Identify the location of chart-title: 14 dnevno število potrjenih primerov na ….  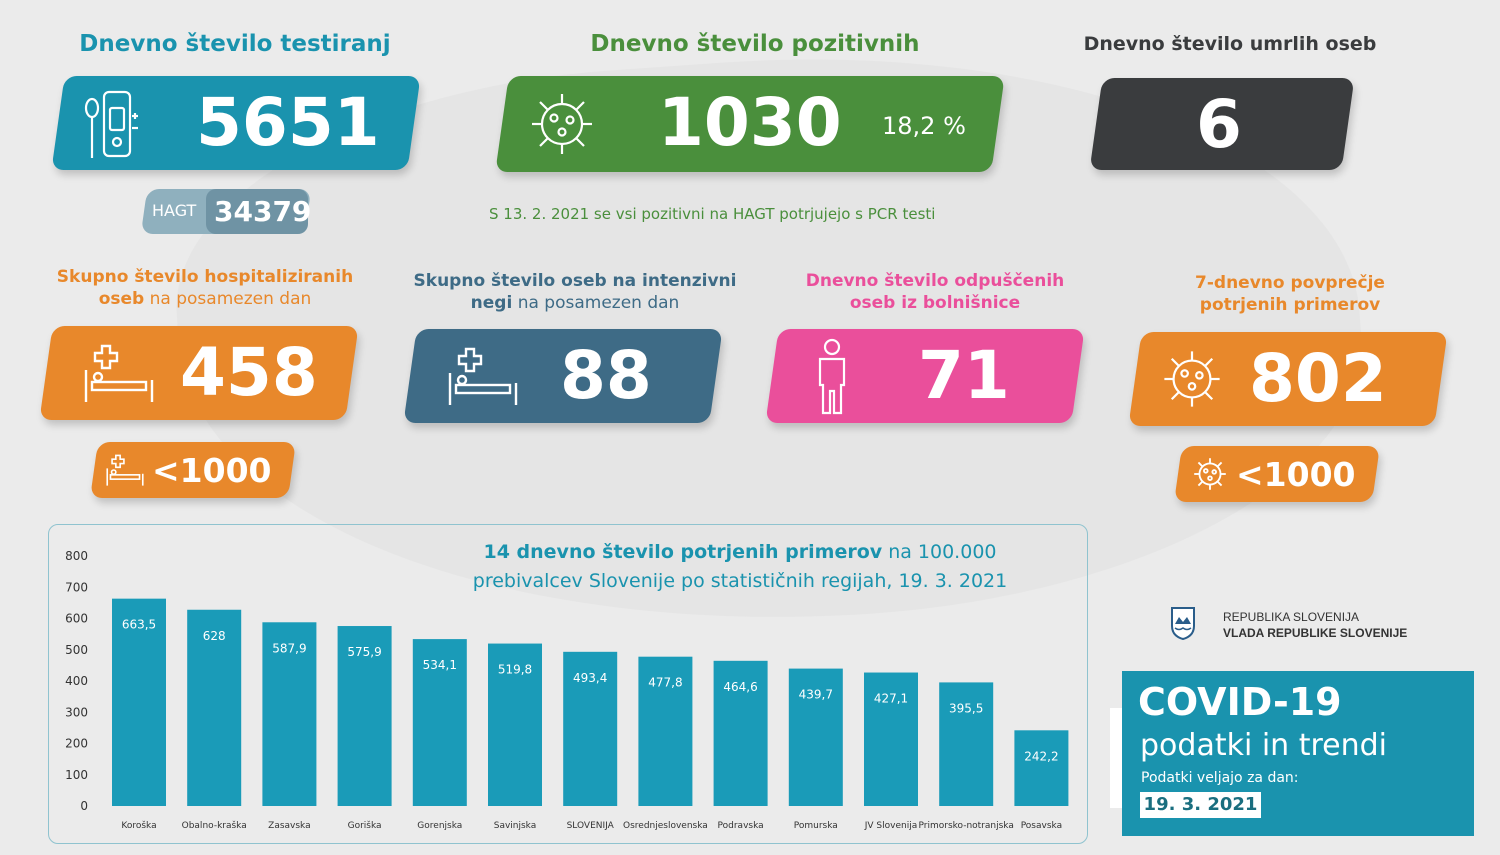
(740, 566).